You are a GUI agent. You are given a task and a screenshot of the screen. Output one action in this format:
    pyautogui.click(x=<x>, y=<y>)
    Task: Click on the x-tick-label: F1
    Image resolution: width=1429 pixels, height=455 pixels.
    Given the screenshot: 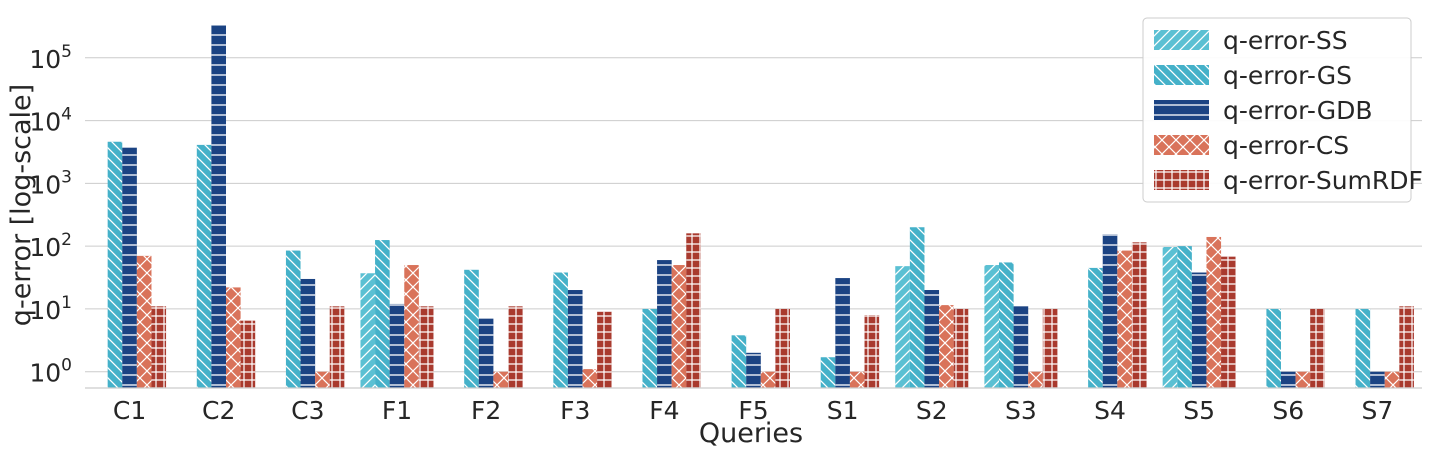 What is the action you would take?
    pyautogui.click(x=397, y=410)
    